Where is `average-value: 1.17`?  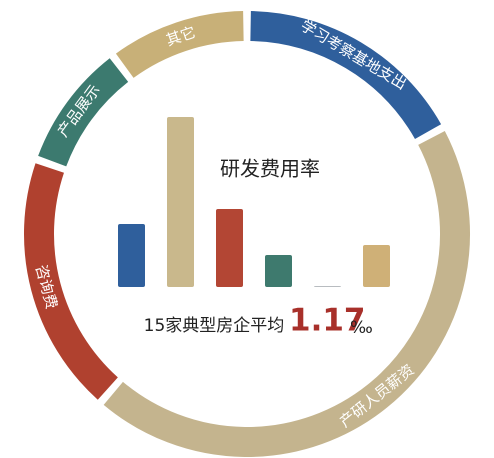 average-value: 1.17 is located at coordinates (327, 321).